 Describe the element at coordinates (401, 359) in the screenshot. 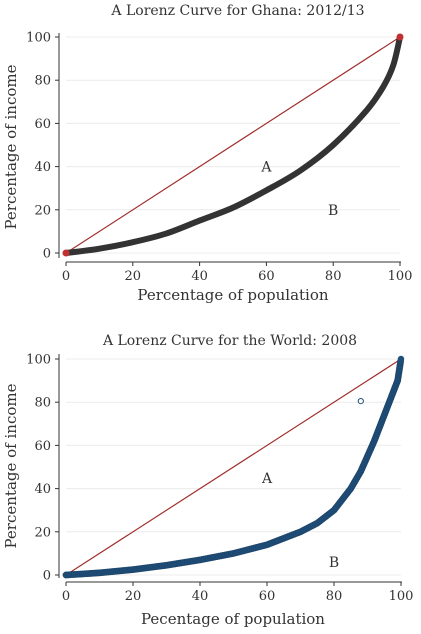

I see `data-point` at that location.